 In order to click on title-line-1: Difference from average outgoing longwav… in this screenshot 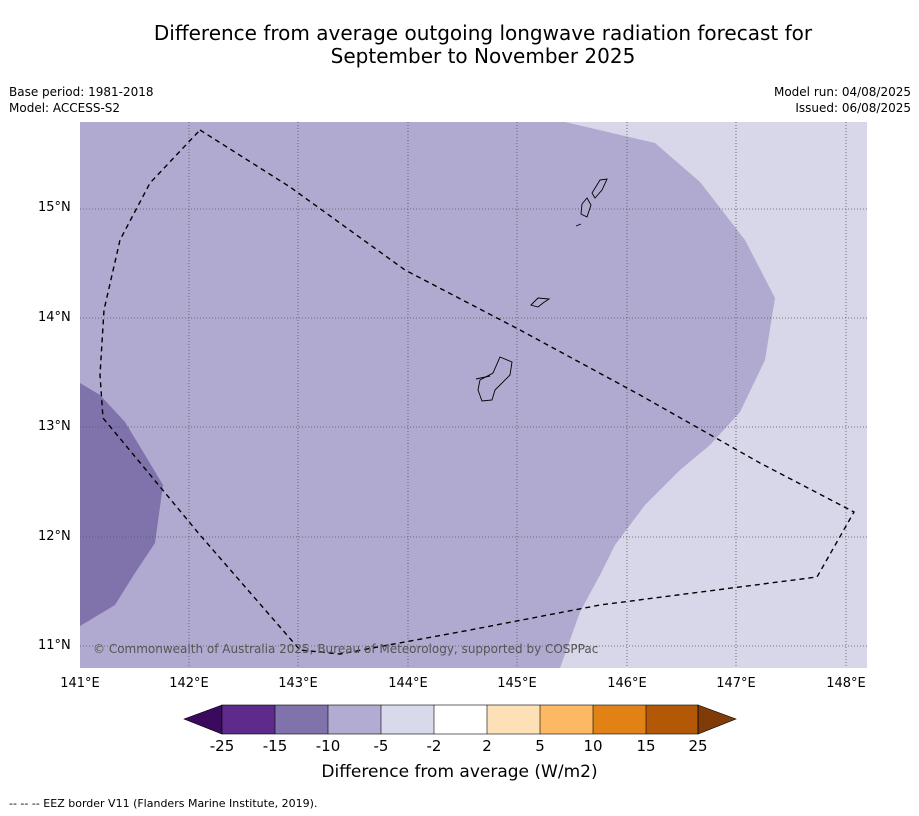, I will do `click(483, 33)`.